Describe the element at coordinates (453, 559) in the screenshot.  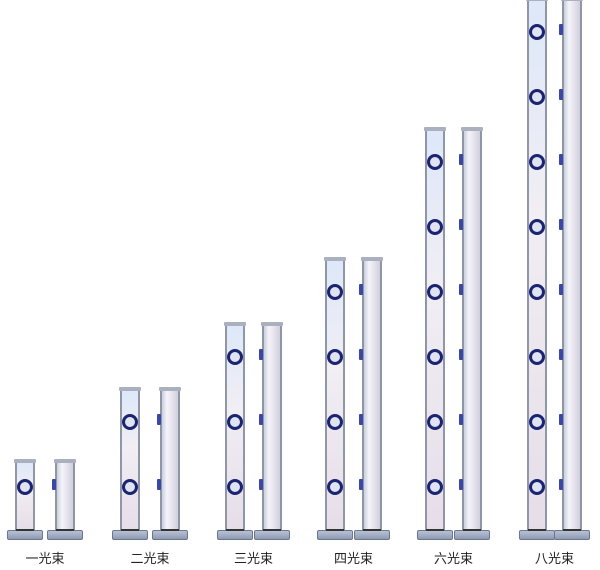
I see `product-label: 六光束` at that location.